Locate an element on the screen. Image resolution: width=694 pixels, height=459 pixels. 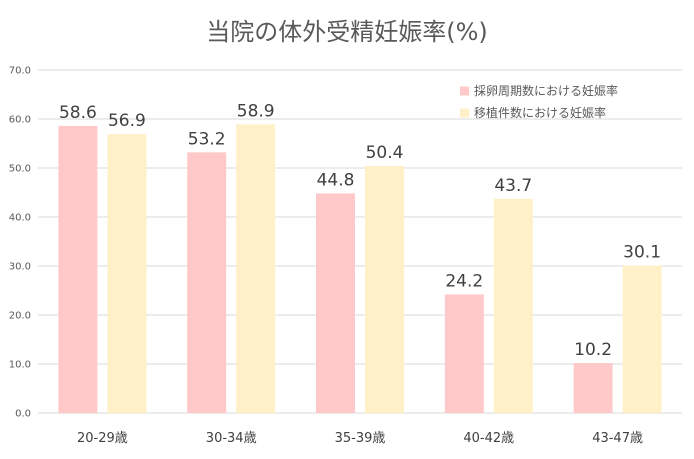
x-axis-ticks: 20-29歳 30-34歳 35-39歳 40-42歳 43-47歳 is located at coordinates (360, 438).